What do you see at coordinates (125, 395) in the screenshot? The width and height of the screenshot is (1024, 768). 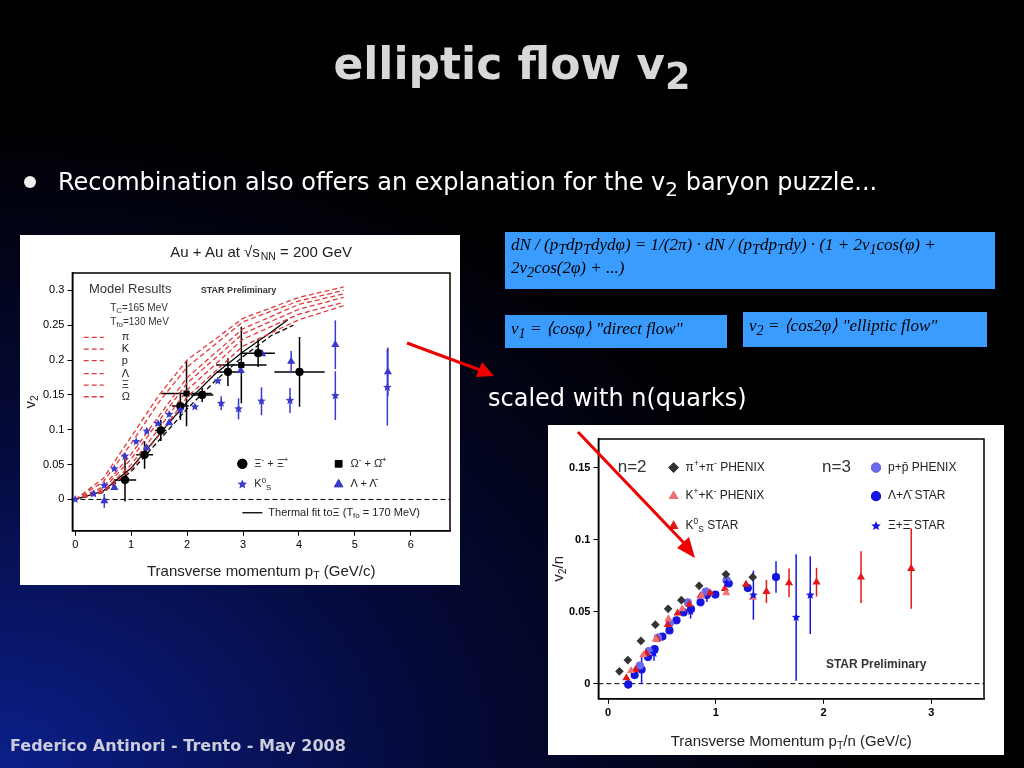 I see `legend-label: Ω` at bounding box center [125, 395].